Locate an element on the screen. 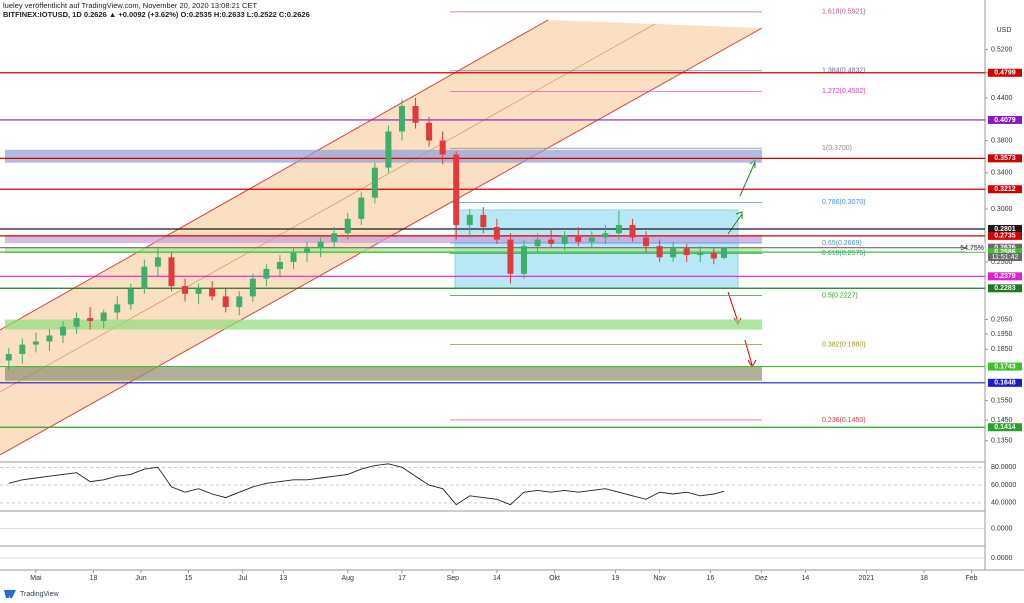 This screenshot has width=1024, height=603. level-label: 0.3573 is located at coordinates (1005, 158).